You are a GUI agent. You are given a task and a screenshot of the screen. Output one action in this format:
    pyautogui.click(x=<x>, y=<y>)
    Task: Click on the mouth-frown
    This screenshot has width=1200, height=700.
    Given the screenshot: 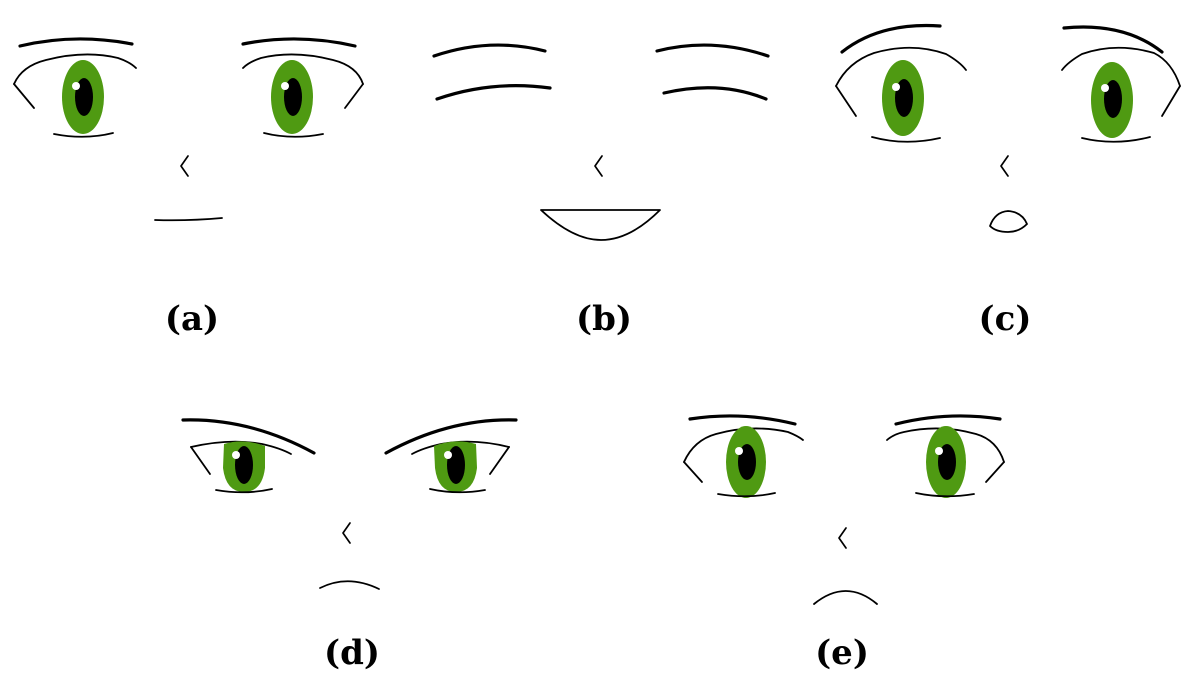 What is the action you would take?
    pyautogui.click(x=349, y=585)
    